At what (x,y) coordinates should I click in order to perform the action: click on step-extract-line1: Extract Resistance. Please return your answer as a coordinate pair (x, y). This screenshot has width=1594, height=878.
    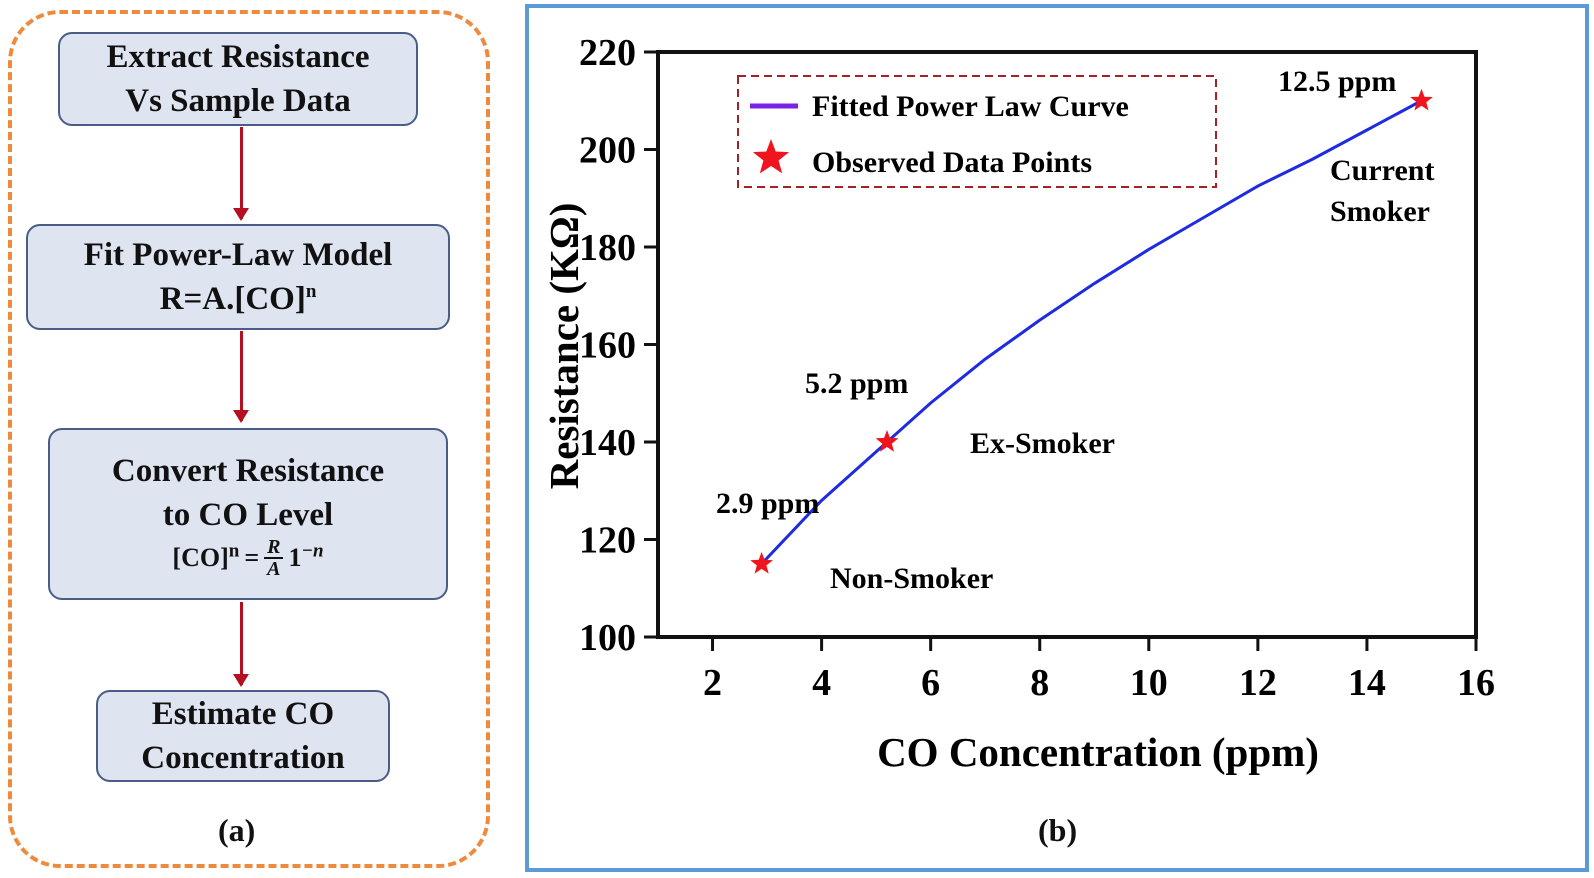
    Looking at the image, I should click on (238, 57).